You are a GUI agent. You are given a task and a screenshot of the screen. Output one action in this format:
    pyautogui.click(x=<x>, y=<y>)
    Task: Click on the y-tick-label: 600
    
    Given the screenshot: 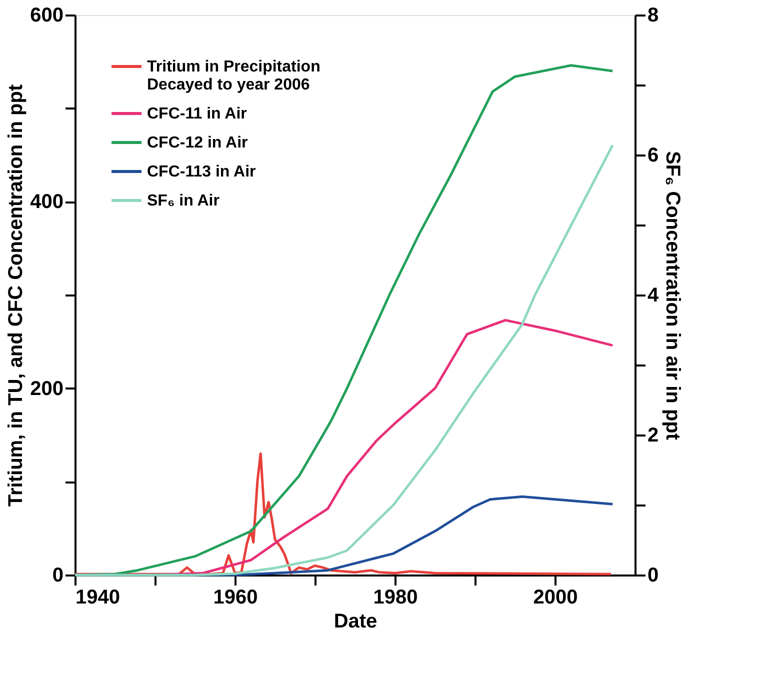 What is the action you would take?
    pyautogui.click(x=47, y=15)
    